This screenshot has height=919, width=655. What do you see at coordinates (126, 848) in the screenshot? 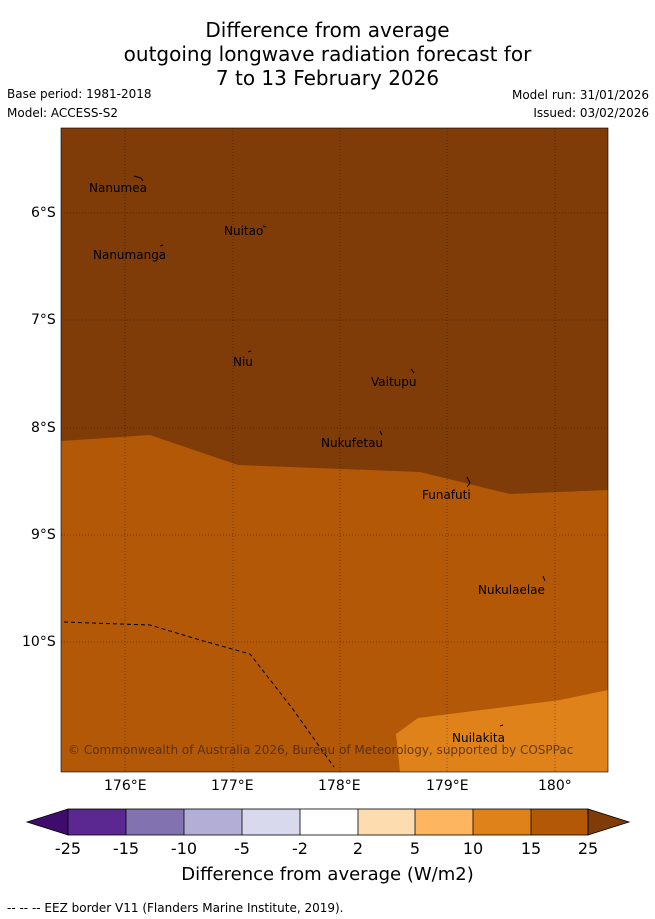
I see `colorbar-tick: -15` at bounding box center [126, 848].